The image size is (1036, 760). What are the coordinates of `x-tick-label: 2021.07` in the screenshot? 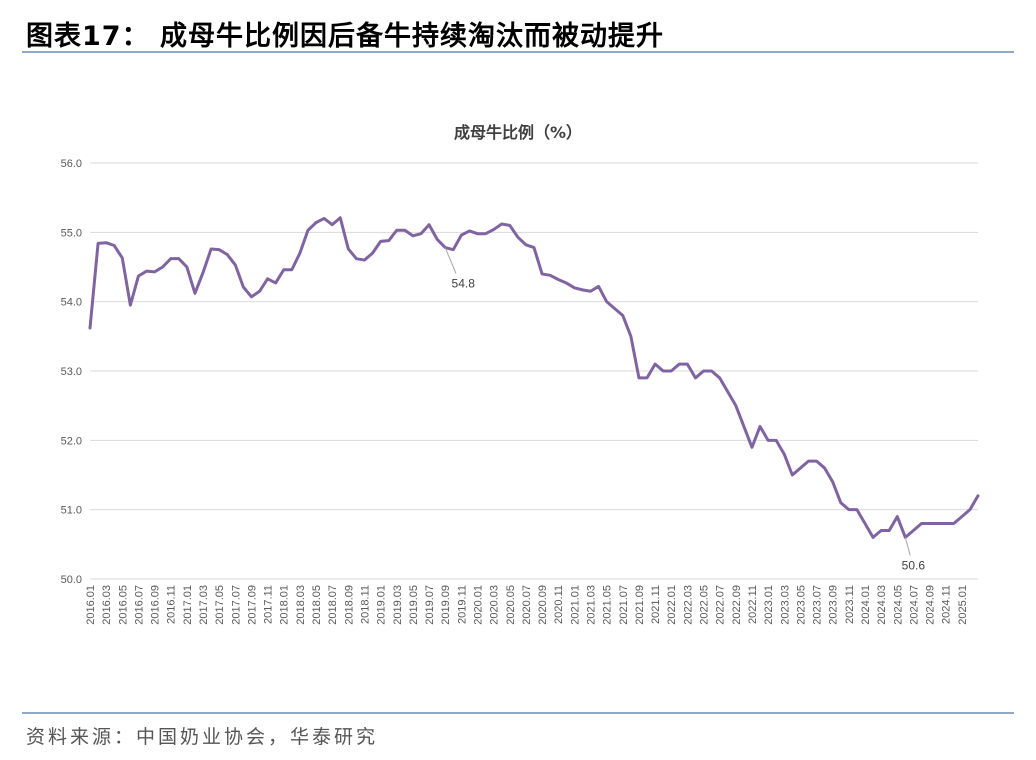 It's located at (624, 605).